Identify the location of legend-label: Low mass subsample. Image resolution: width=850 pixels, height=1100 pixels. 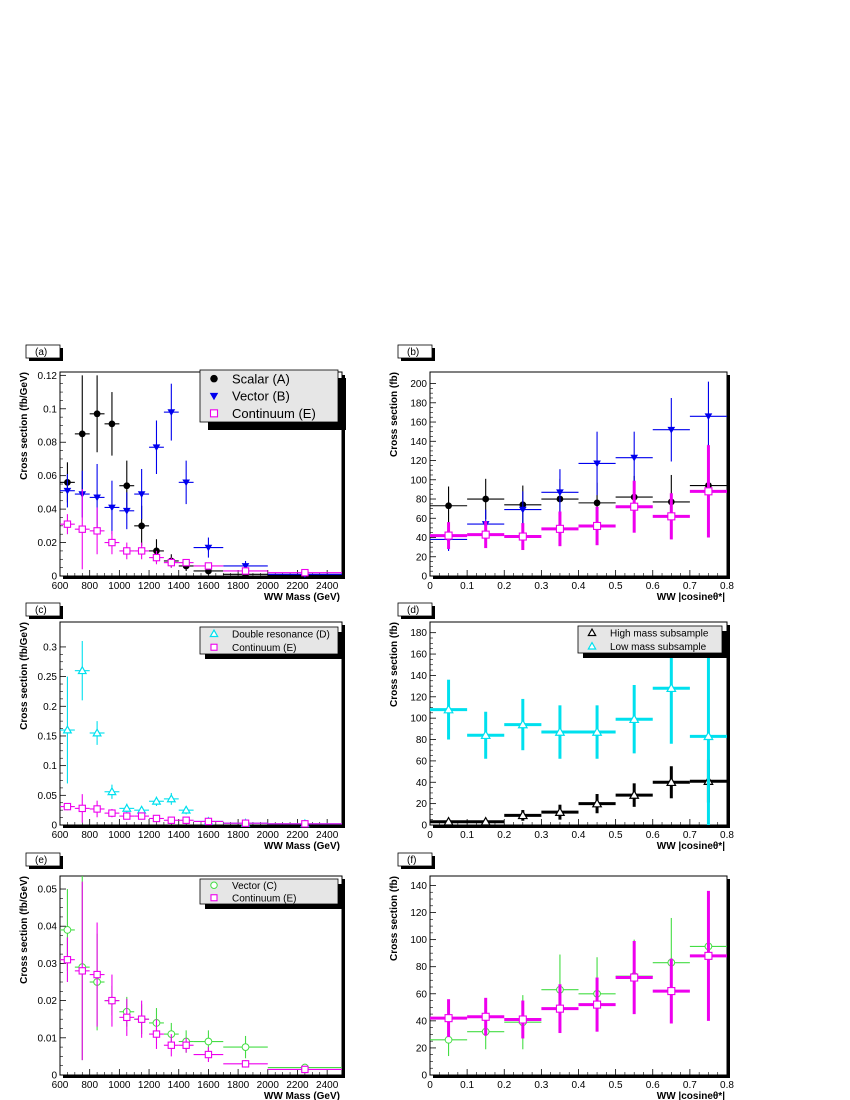
(658, 647).